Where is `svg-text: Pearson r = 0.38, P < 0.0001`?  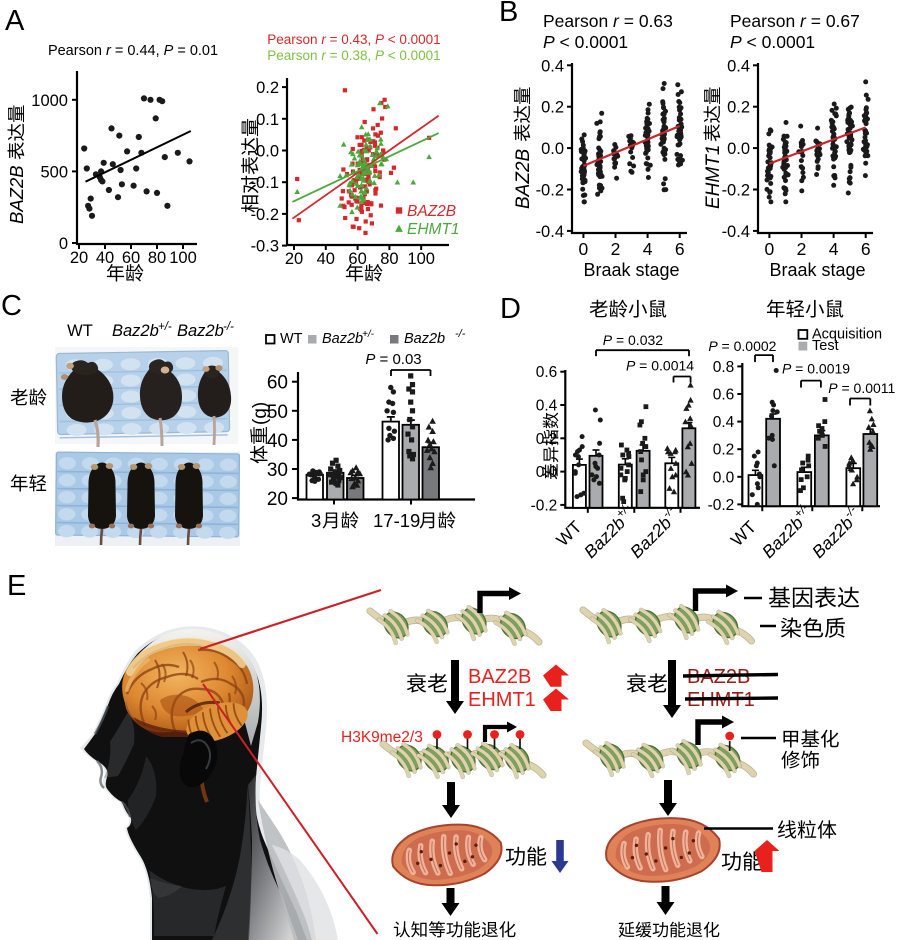
svg-text: Pearson r = 0.38, P < 0.0001 is located at coordinates (353, 55).